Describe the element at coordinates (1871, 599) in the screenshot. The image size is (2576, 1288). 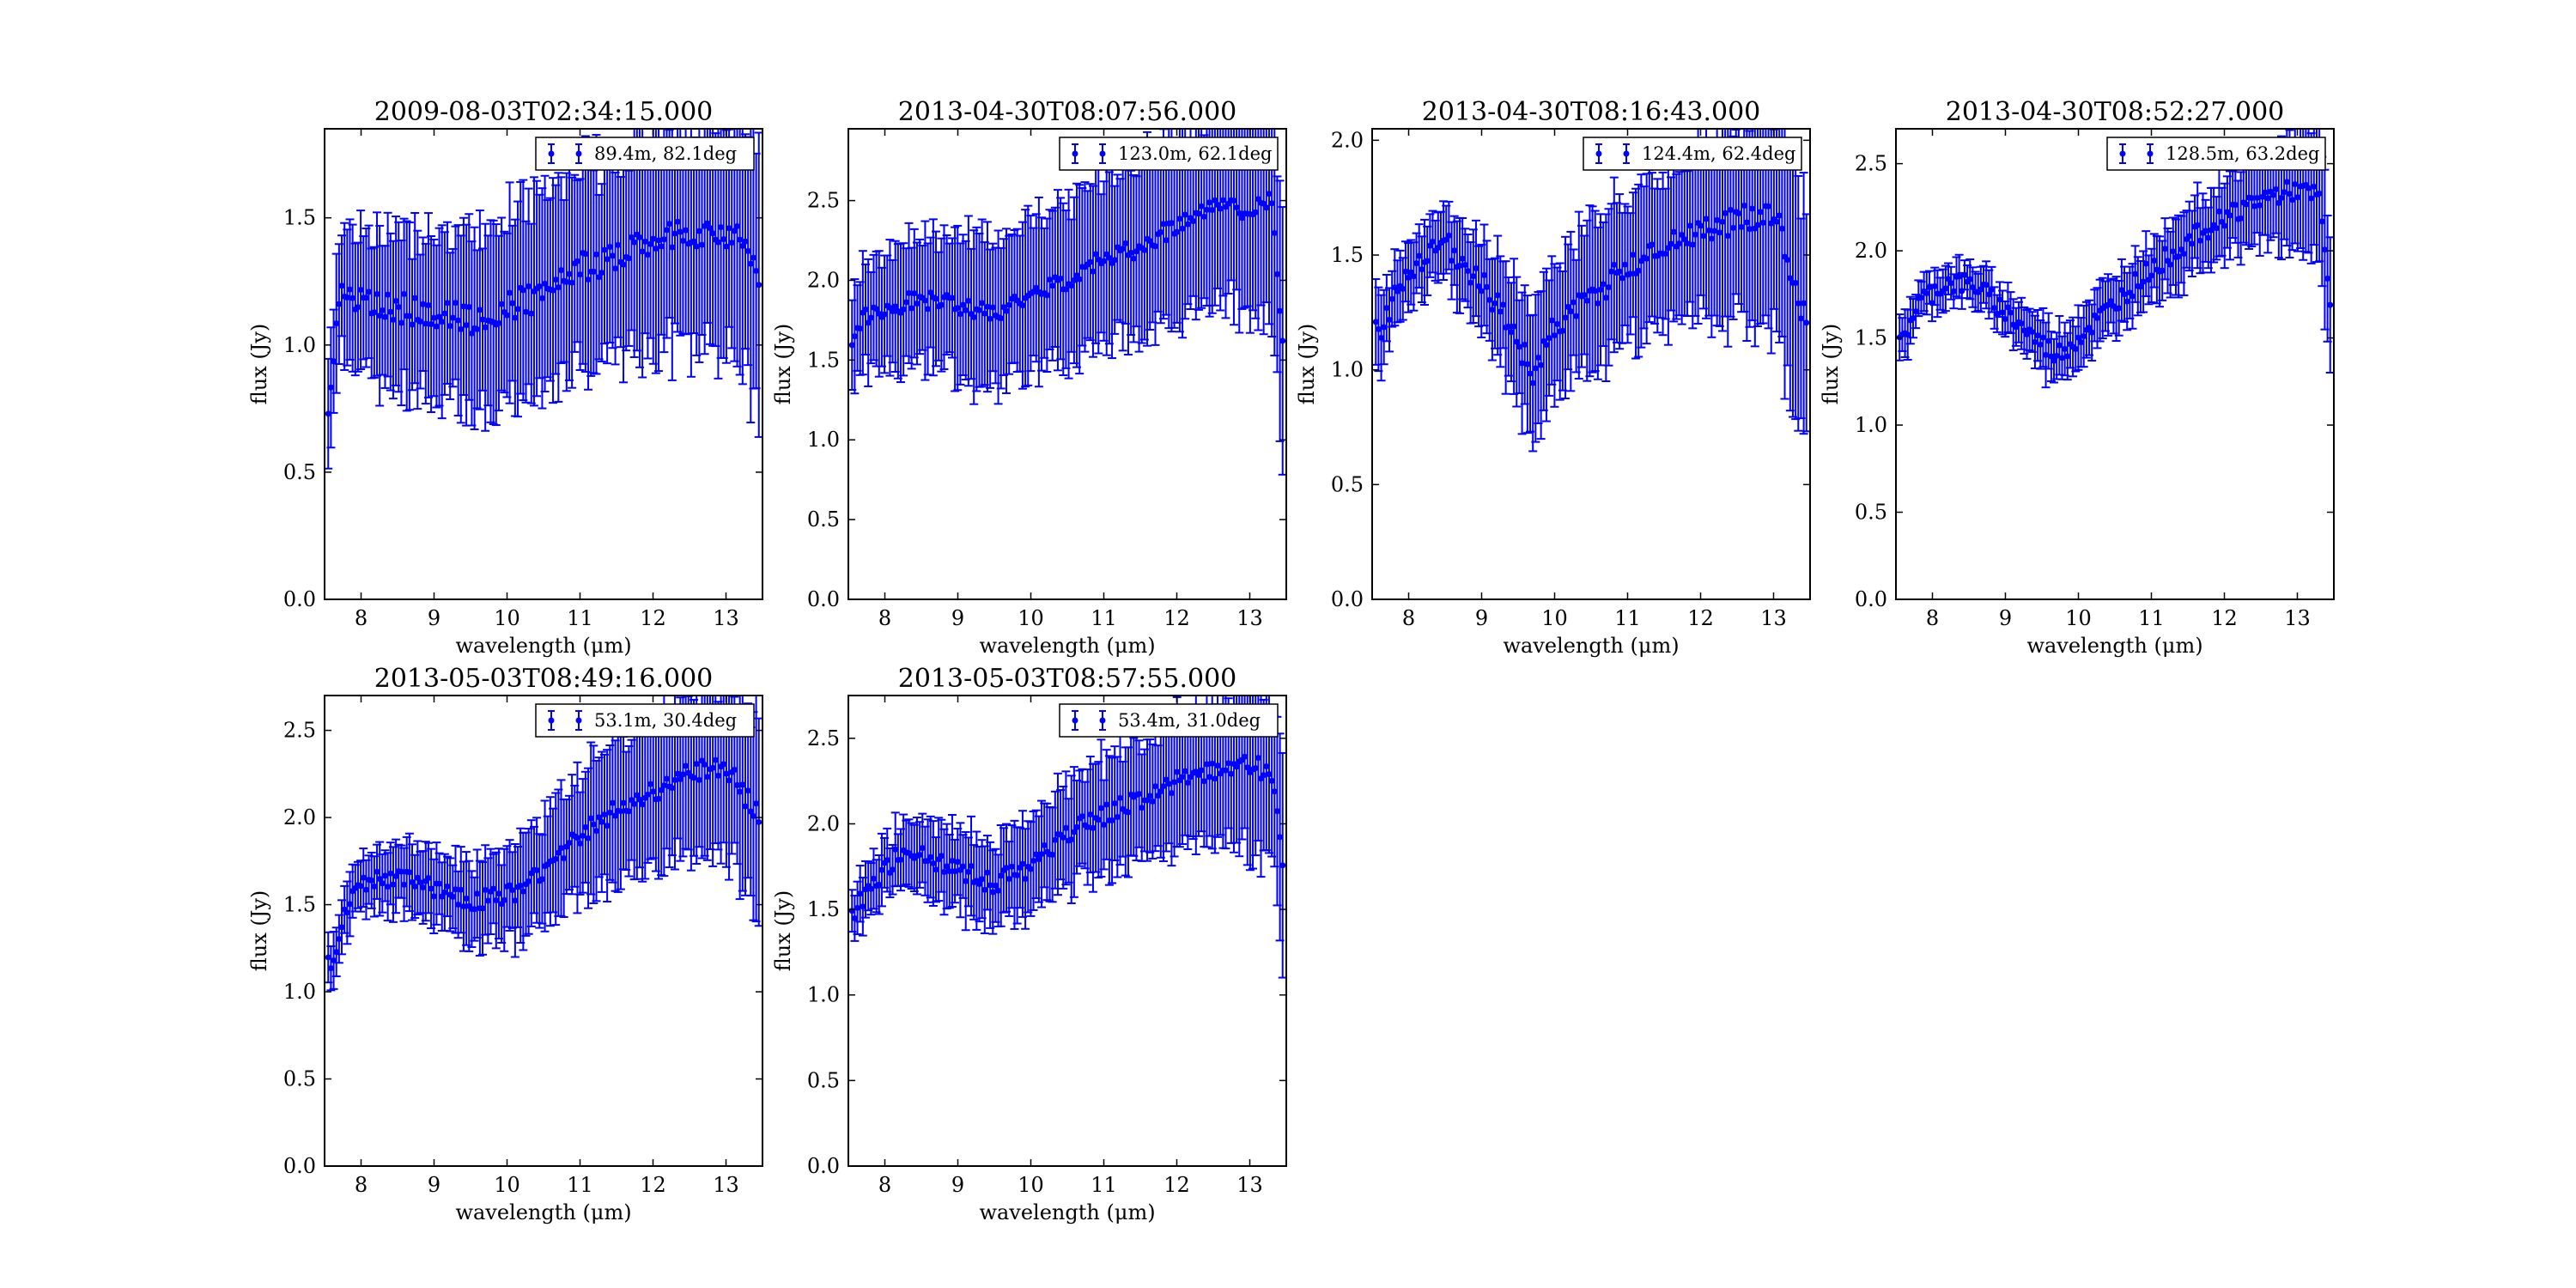
I see `y-tick-label: 0.0` at that location.